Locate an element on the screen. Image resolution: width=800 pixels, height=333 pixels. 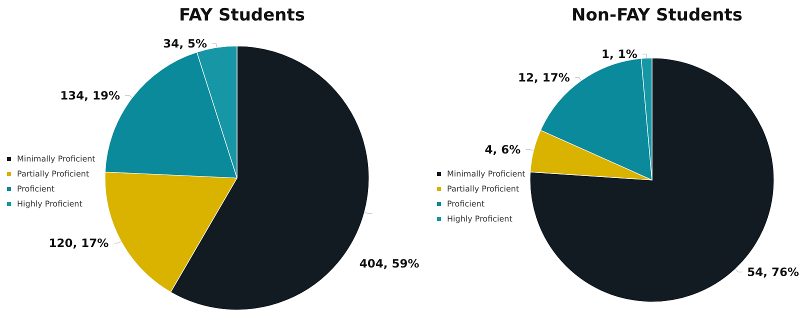
data-label: 4, 6% is located at coordinates (503, 149).